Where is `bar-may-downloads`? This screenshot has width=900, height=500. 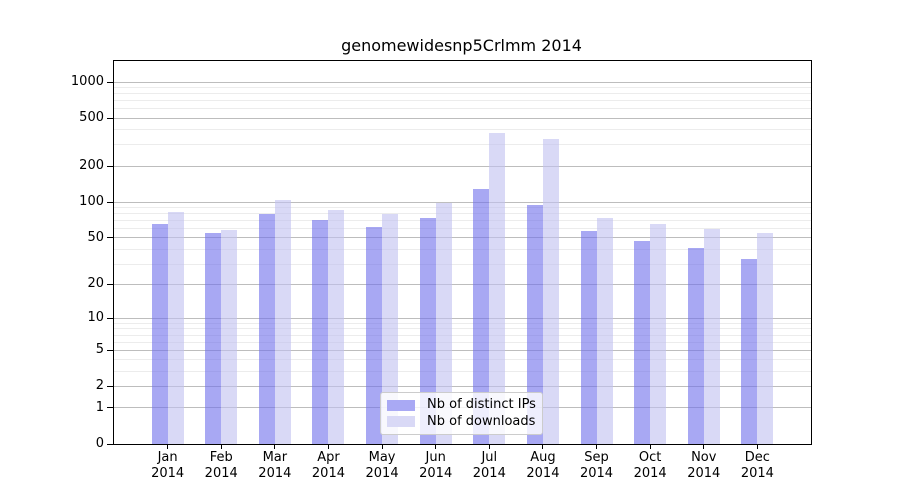
bar-may-downloads is located at coordinates (390, 329).